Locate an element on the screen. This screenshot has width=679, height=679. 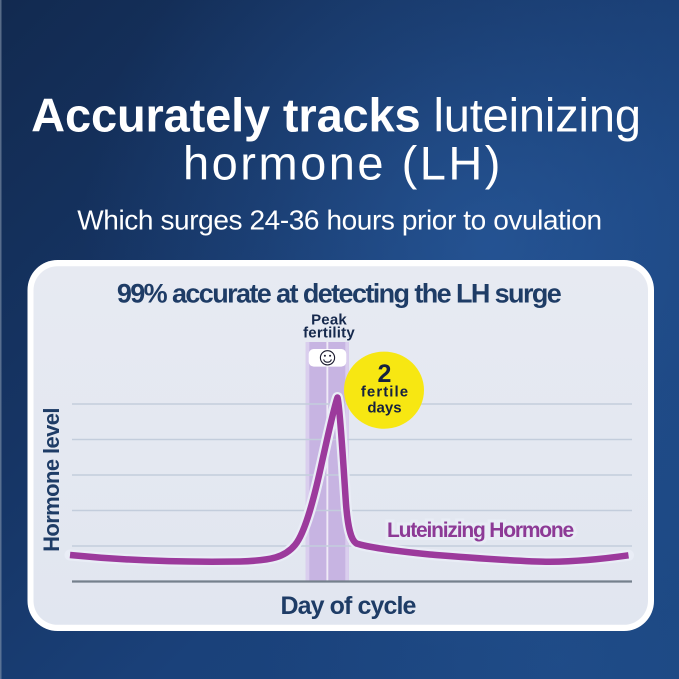
svg-text:99% accurate at detecting the: 99% accurate at detecting the LH surge is located at coordinates (339, 294).